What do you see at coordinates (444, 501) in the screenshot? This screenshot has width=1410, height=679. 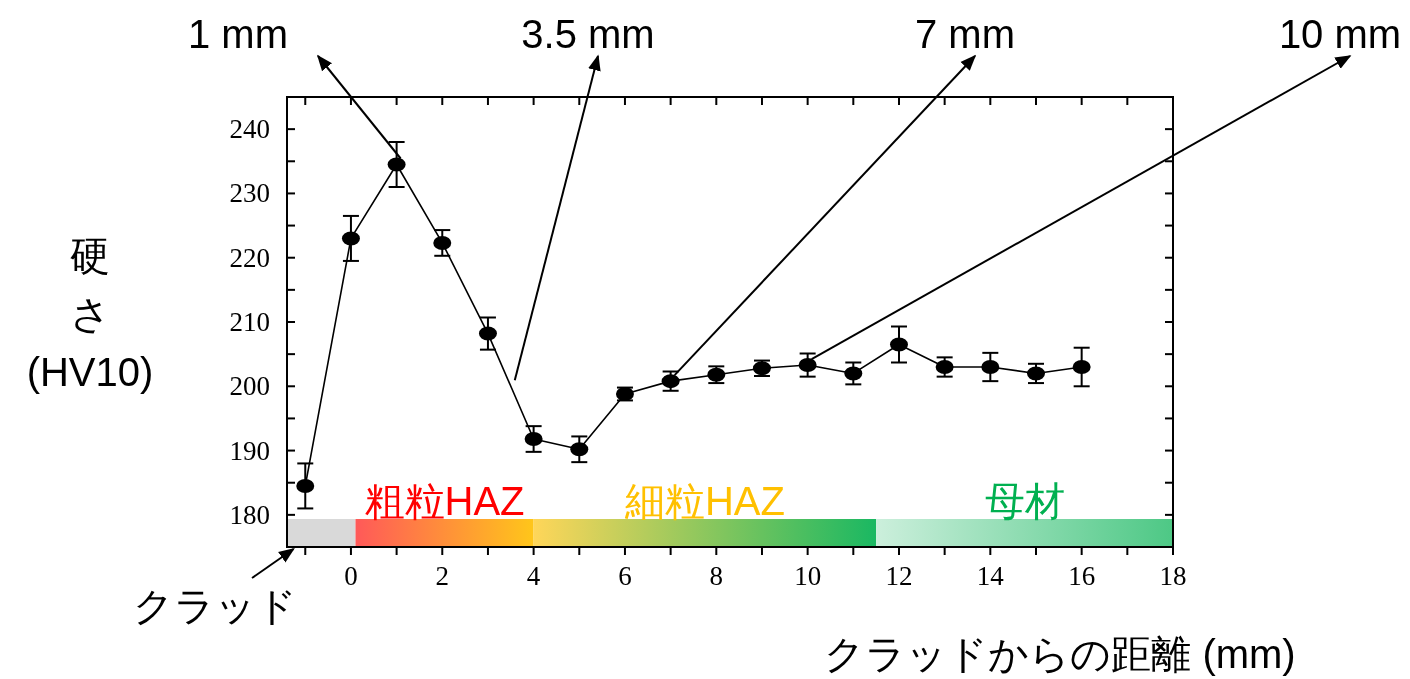 I see `band-label: 粗粒HAZ` at bounding box center [444, 501].